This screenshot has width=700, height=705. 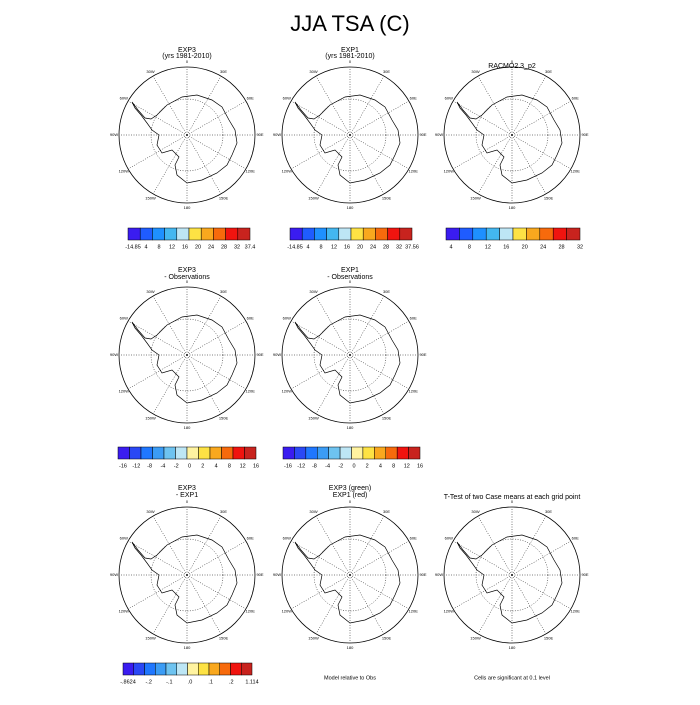 I want to click on colorbar-label: 20, so click(x=360, y=247).